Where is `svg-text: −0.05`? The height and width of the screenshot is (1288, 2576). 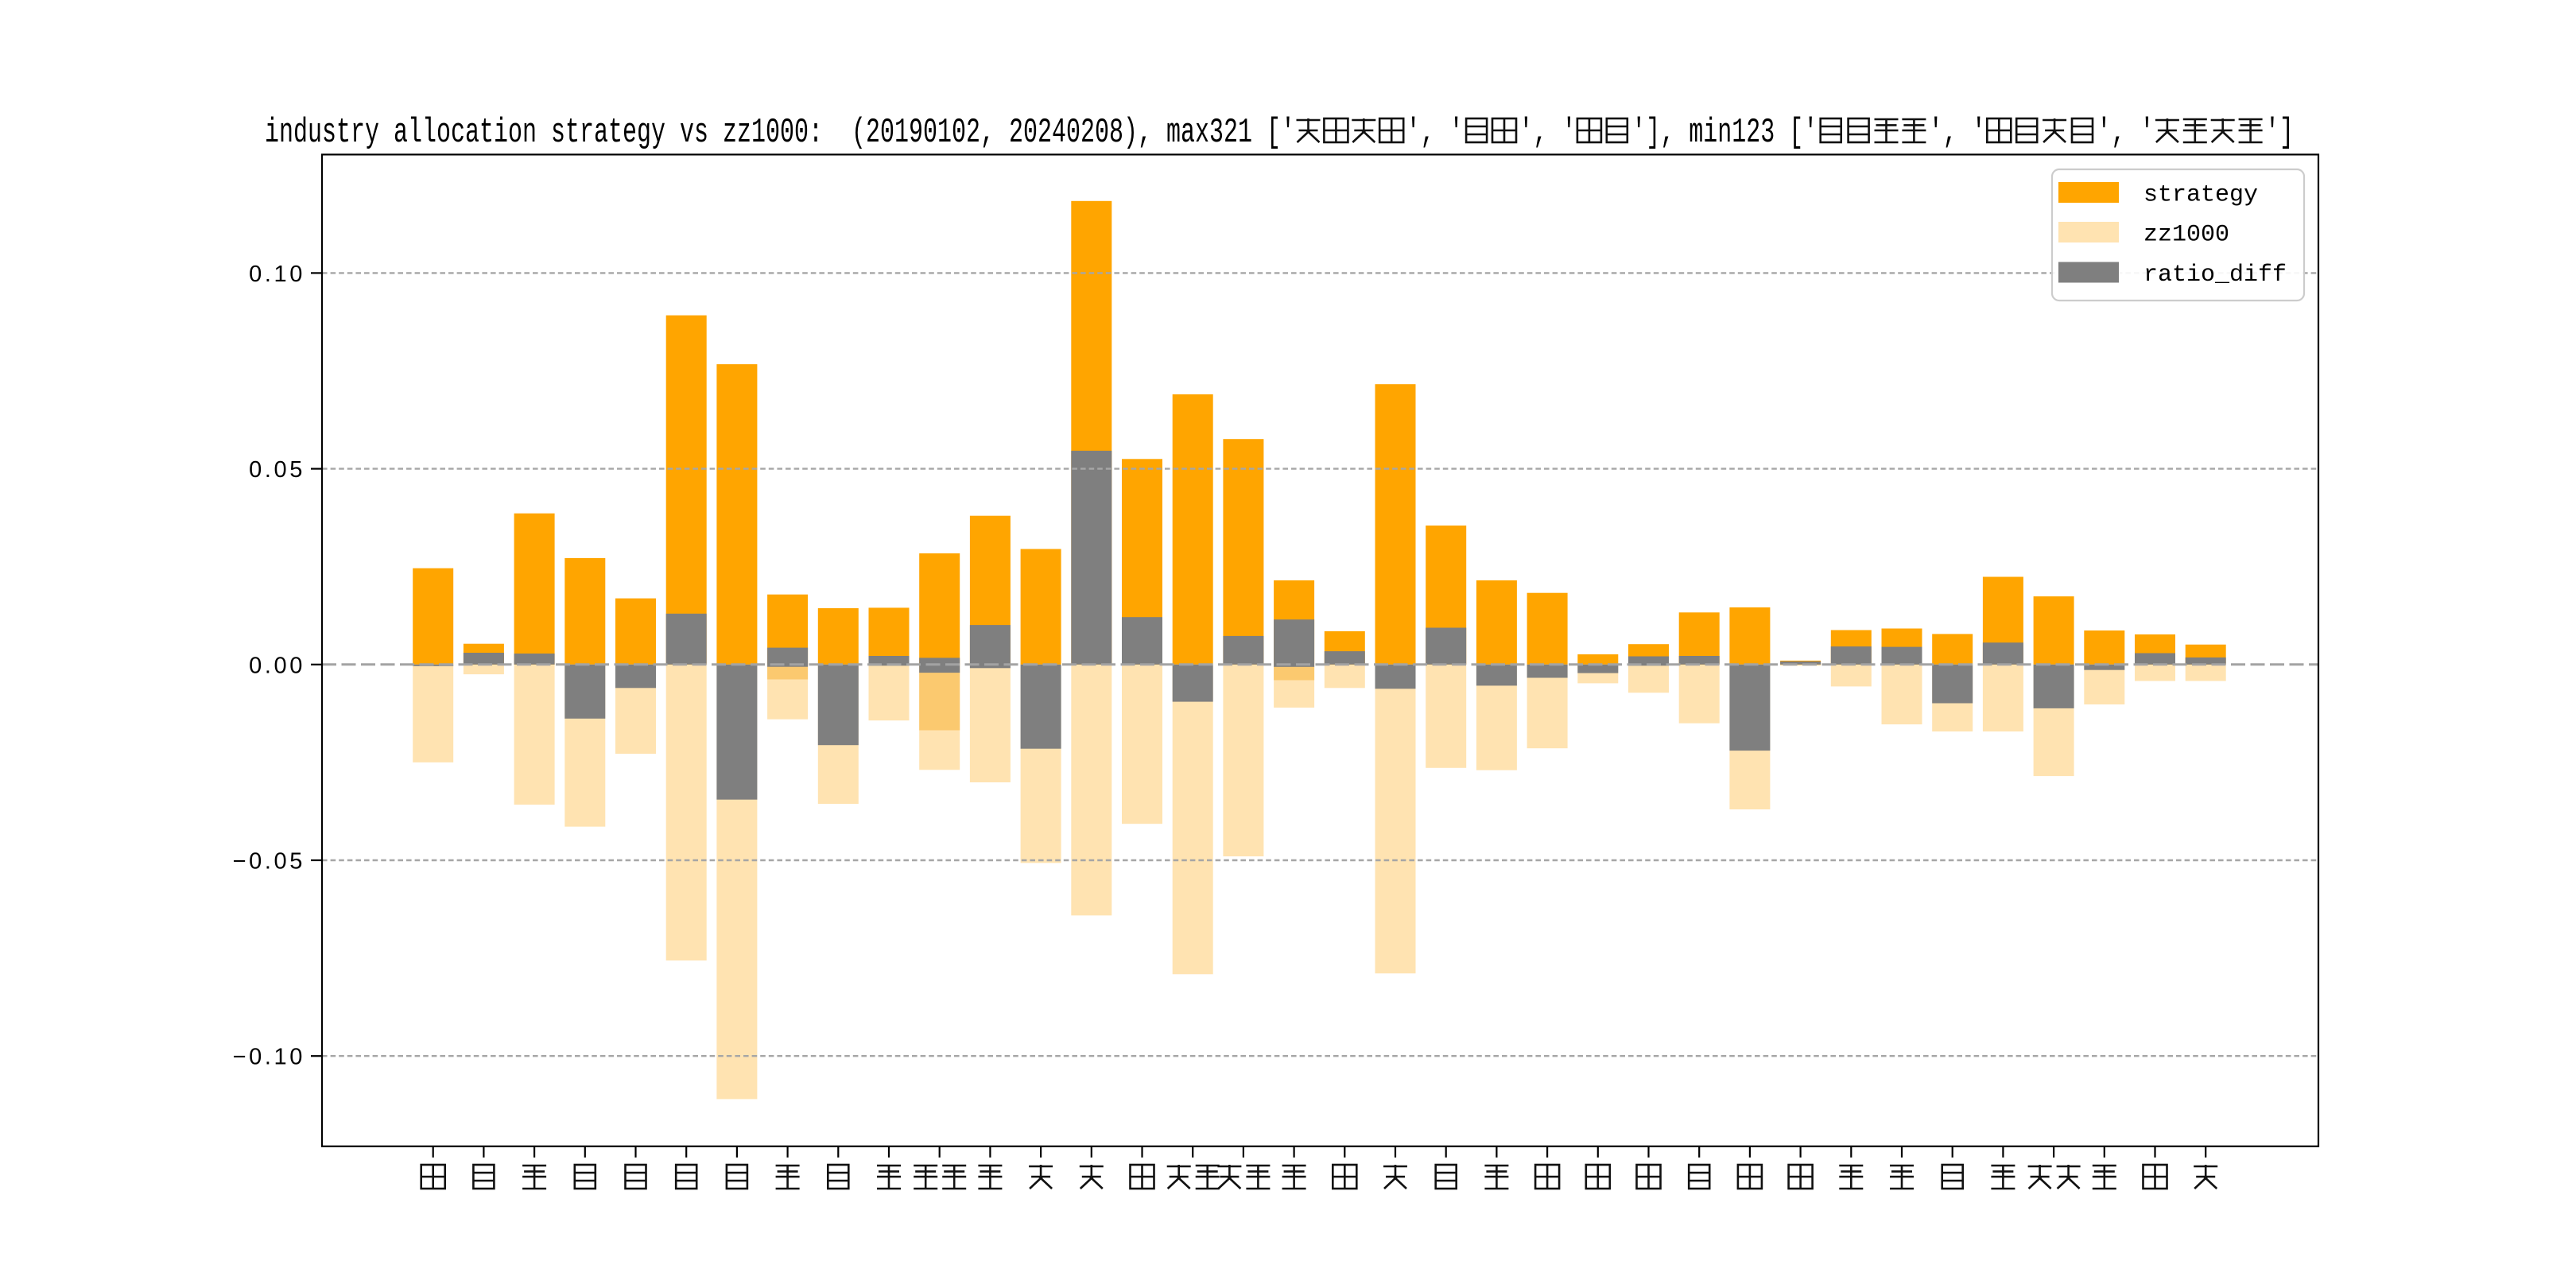 svg-text: −0.05 is located at coordinates (269, 862).